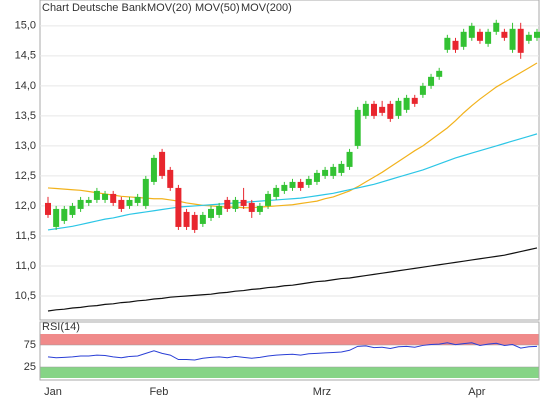  What do you see at coordinates (25, 236) in the screenshot?
I see `y-tick-label: 11,5` at bounding box center [25, 236].